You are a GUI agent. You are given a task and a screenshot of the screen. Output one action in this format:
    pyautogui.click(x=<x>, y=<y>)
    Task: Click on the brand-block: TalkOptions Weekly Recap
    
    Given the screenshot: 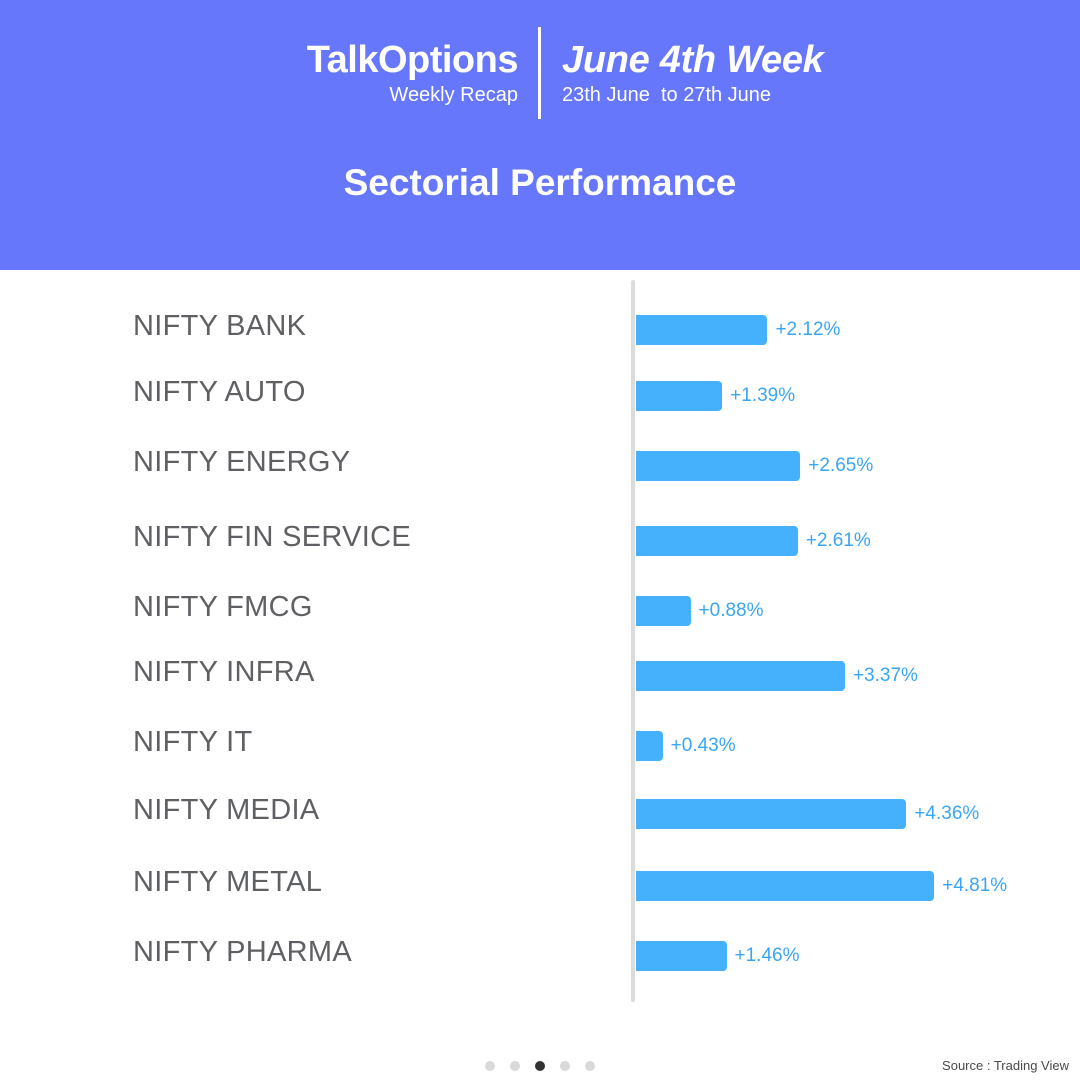 What is the action you would take?
    pyautogui.click(x=412, y=73)
    